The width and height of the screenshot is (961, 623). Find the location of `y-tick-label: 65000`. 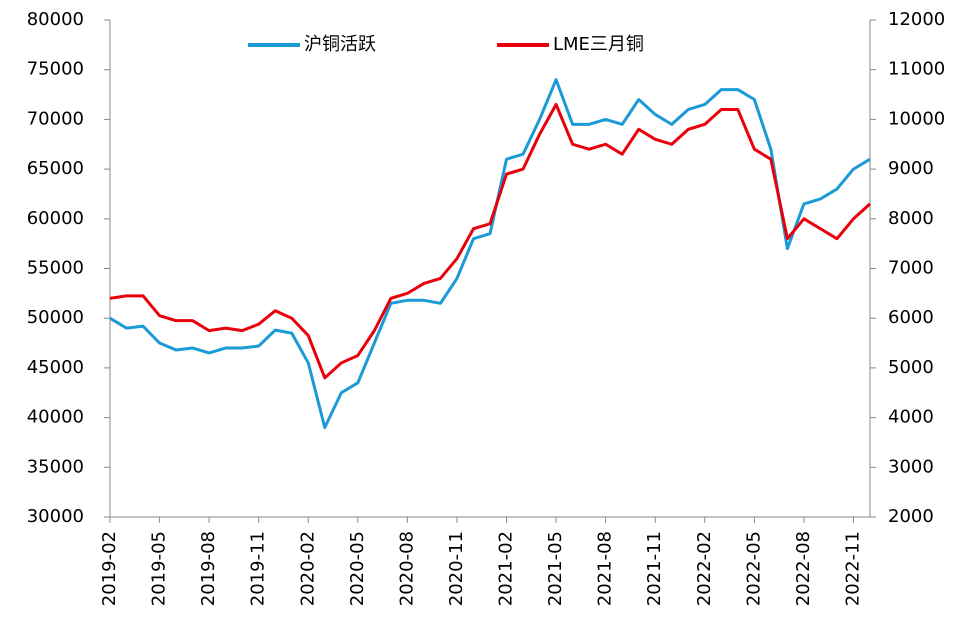

y-tick-label: 65000 is located at coordinates (55, 168).